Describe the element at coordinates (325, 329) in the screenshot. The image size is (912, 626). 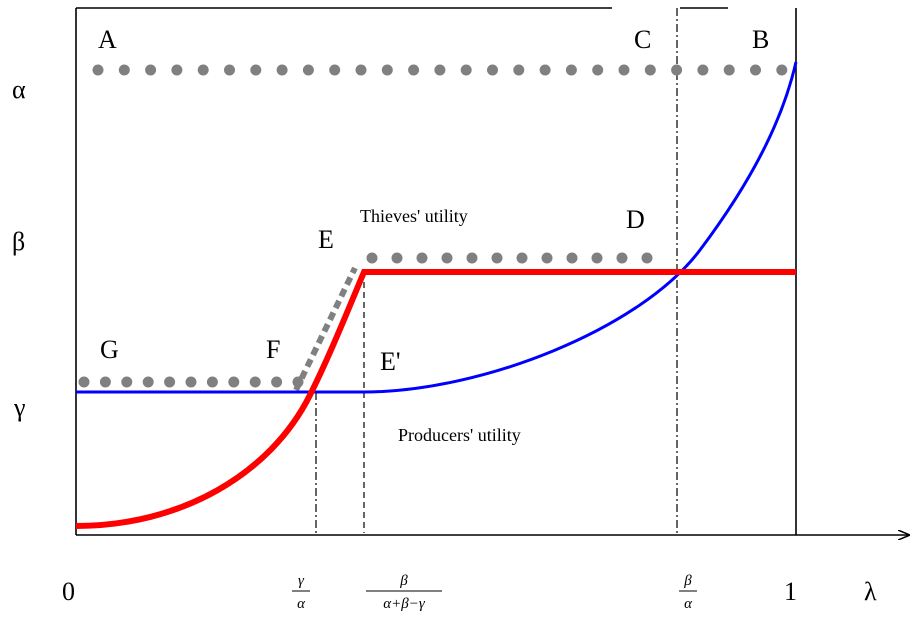
I see `dashed-segment-F-E` at that location.